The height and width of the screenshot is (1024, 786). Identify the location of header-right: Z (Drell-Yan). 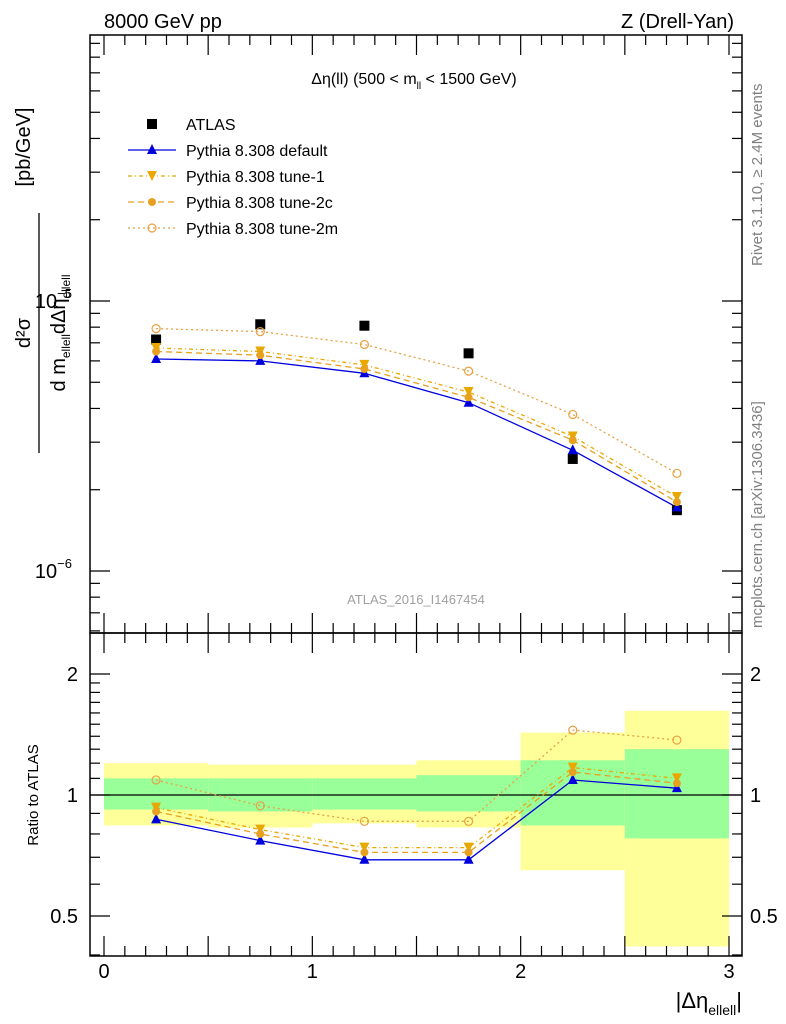
(677, 22).